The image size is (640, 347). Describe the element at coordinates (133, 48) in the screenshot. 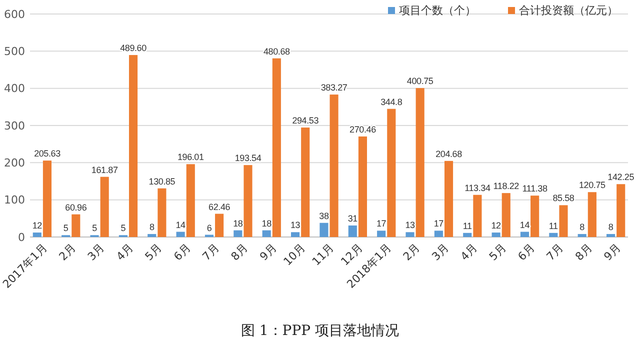

I see `data-label: 489.60` at that location.